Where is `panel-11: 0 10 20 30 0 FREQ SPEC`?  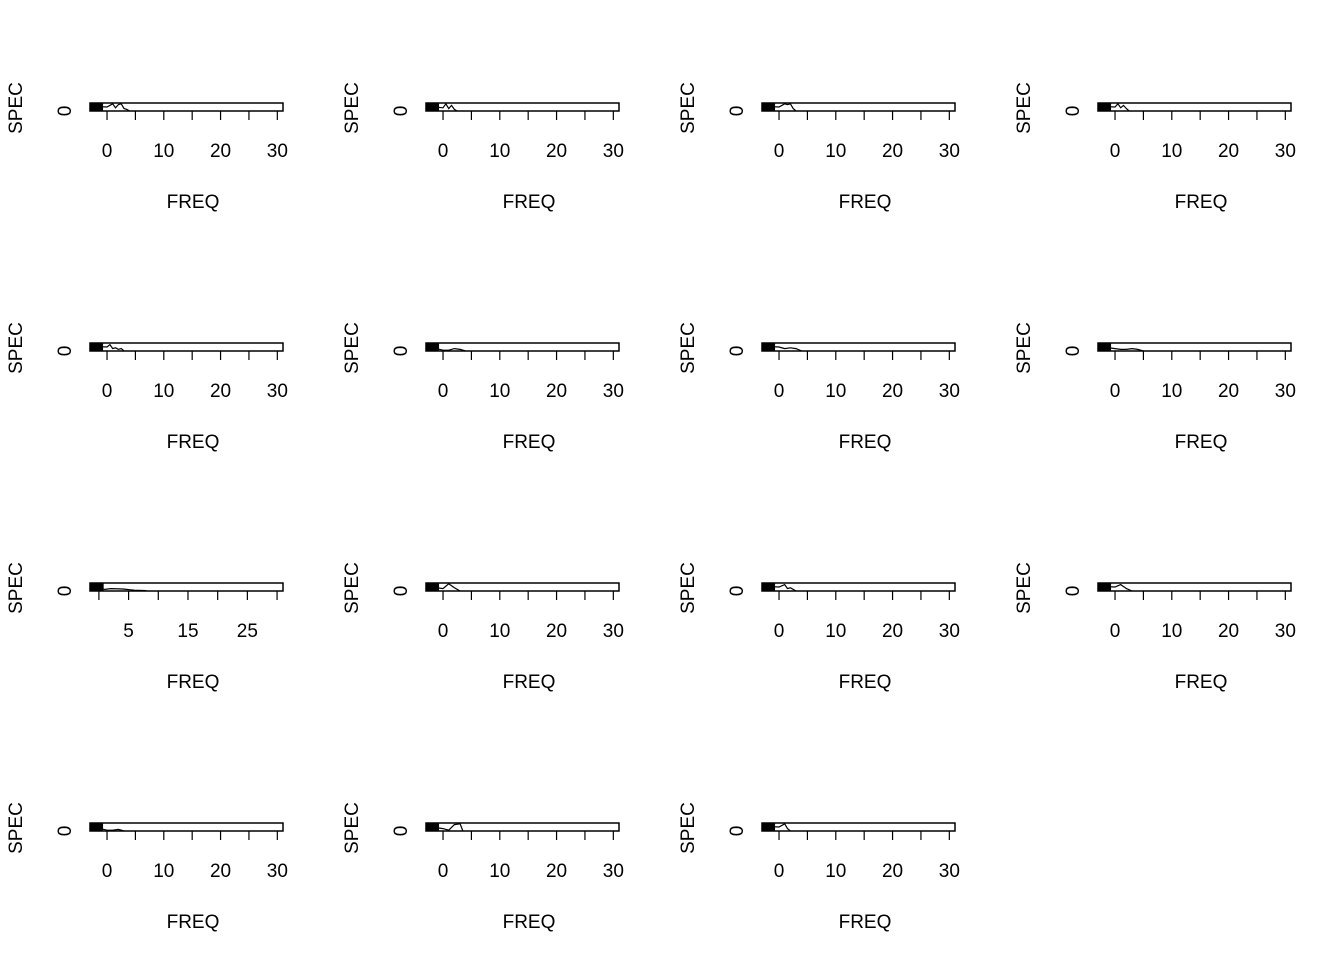 panel-11: 0 10 20 30 0 FREQ SPEC is located at coordinates (819, 627).